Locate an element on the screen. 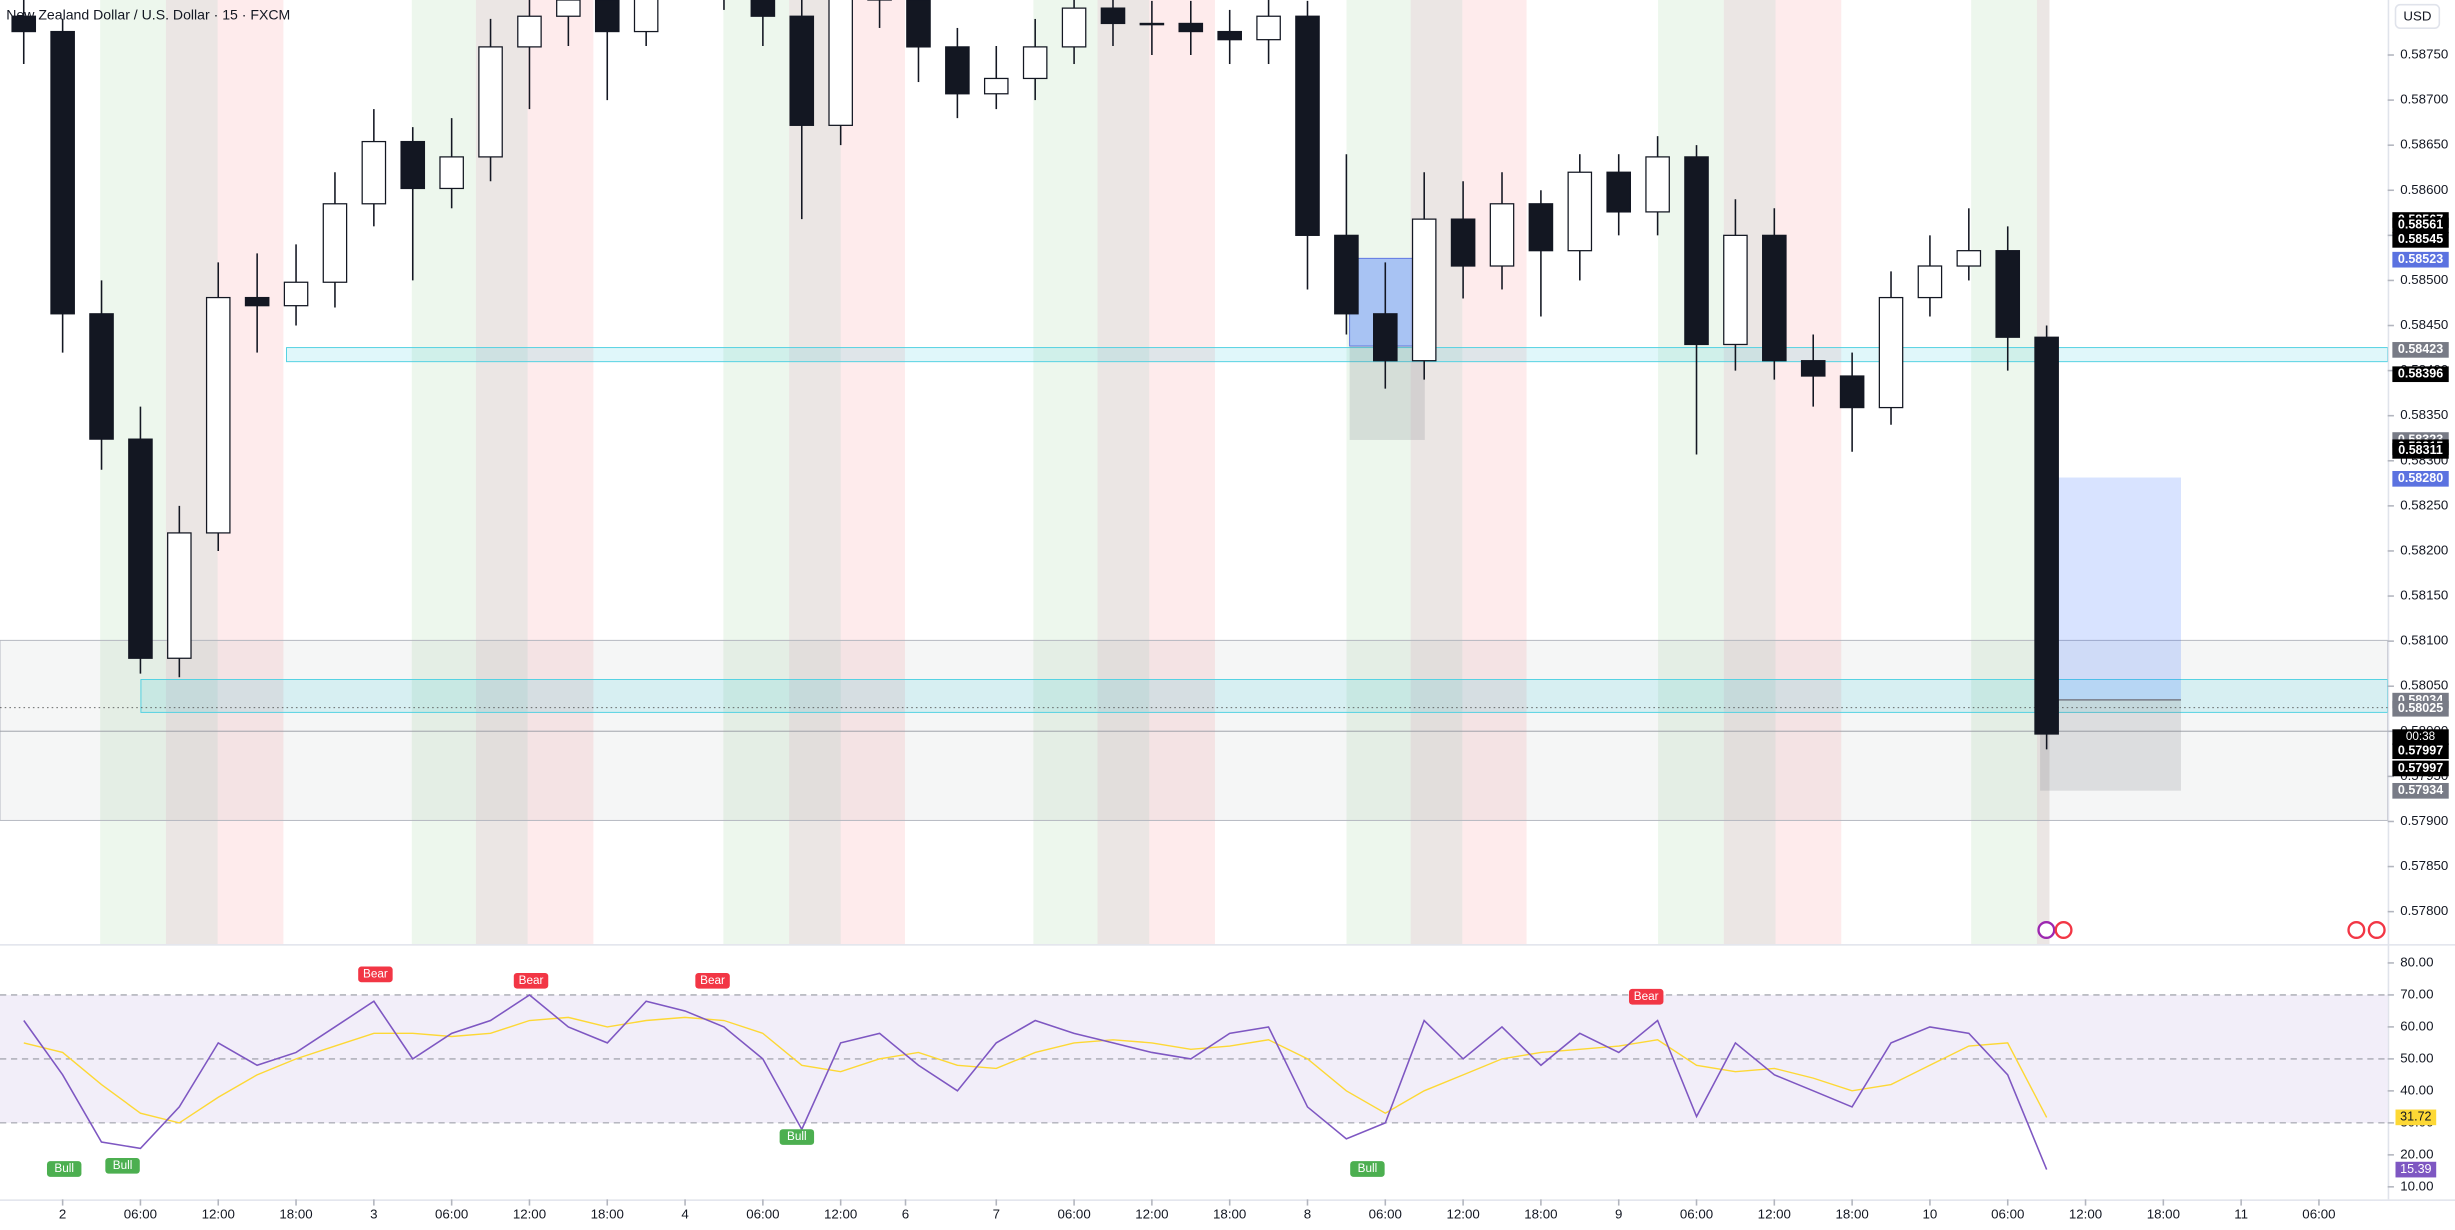  x-tick-label: 9 is located at coordinates (1618, 1213).